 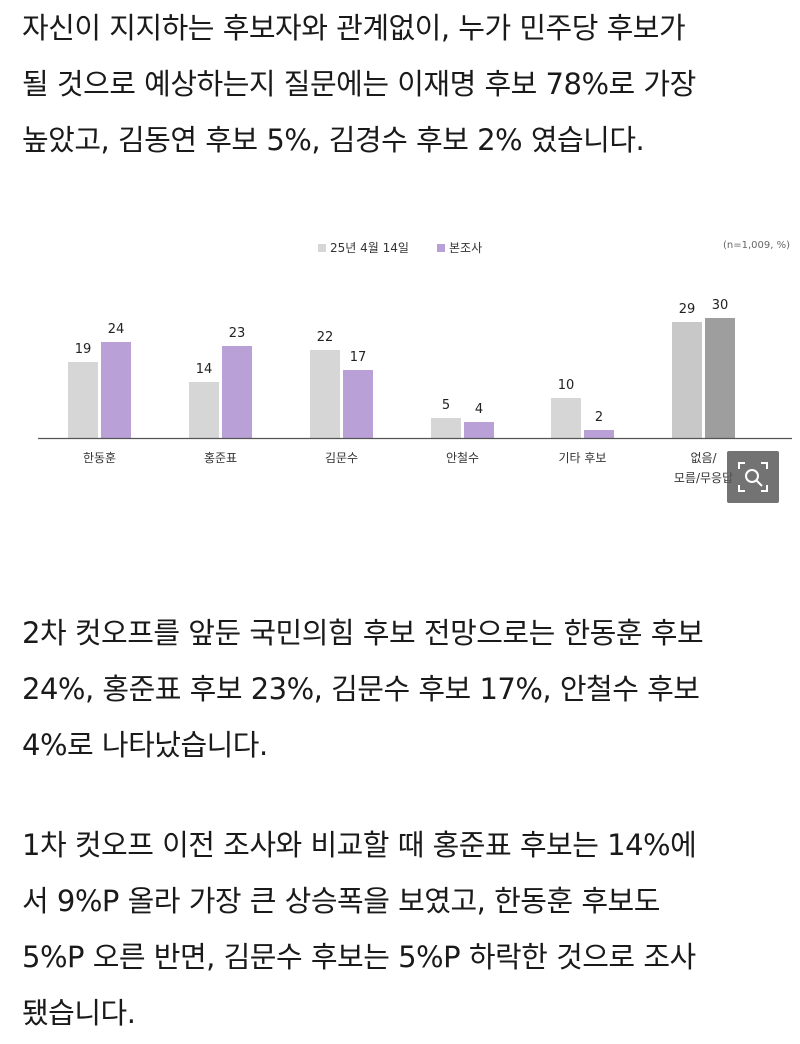 I want to click on data-label: 23, so click(x=237, y=333).